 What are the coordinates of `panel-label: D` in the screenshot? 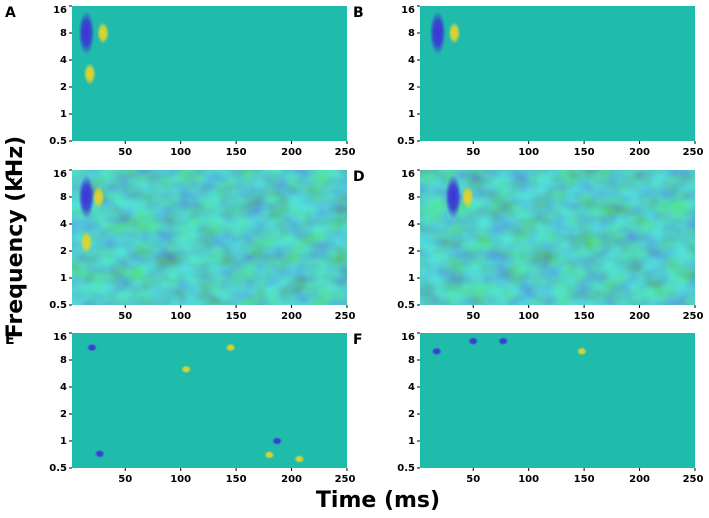 It's located at (359, 177).